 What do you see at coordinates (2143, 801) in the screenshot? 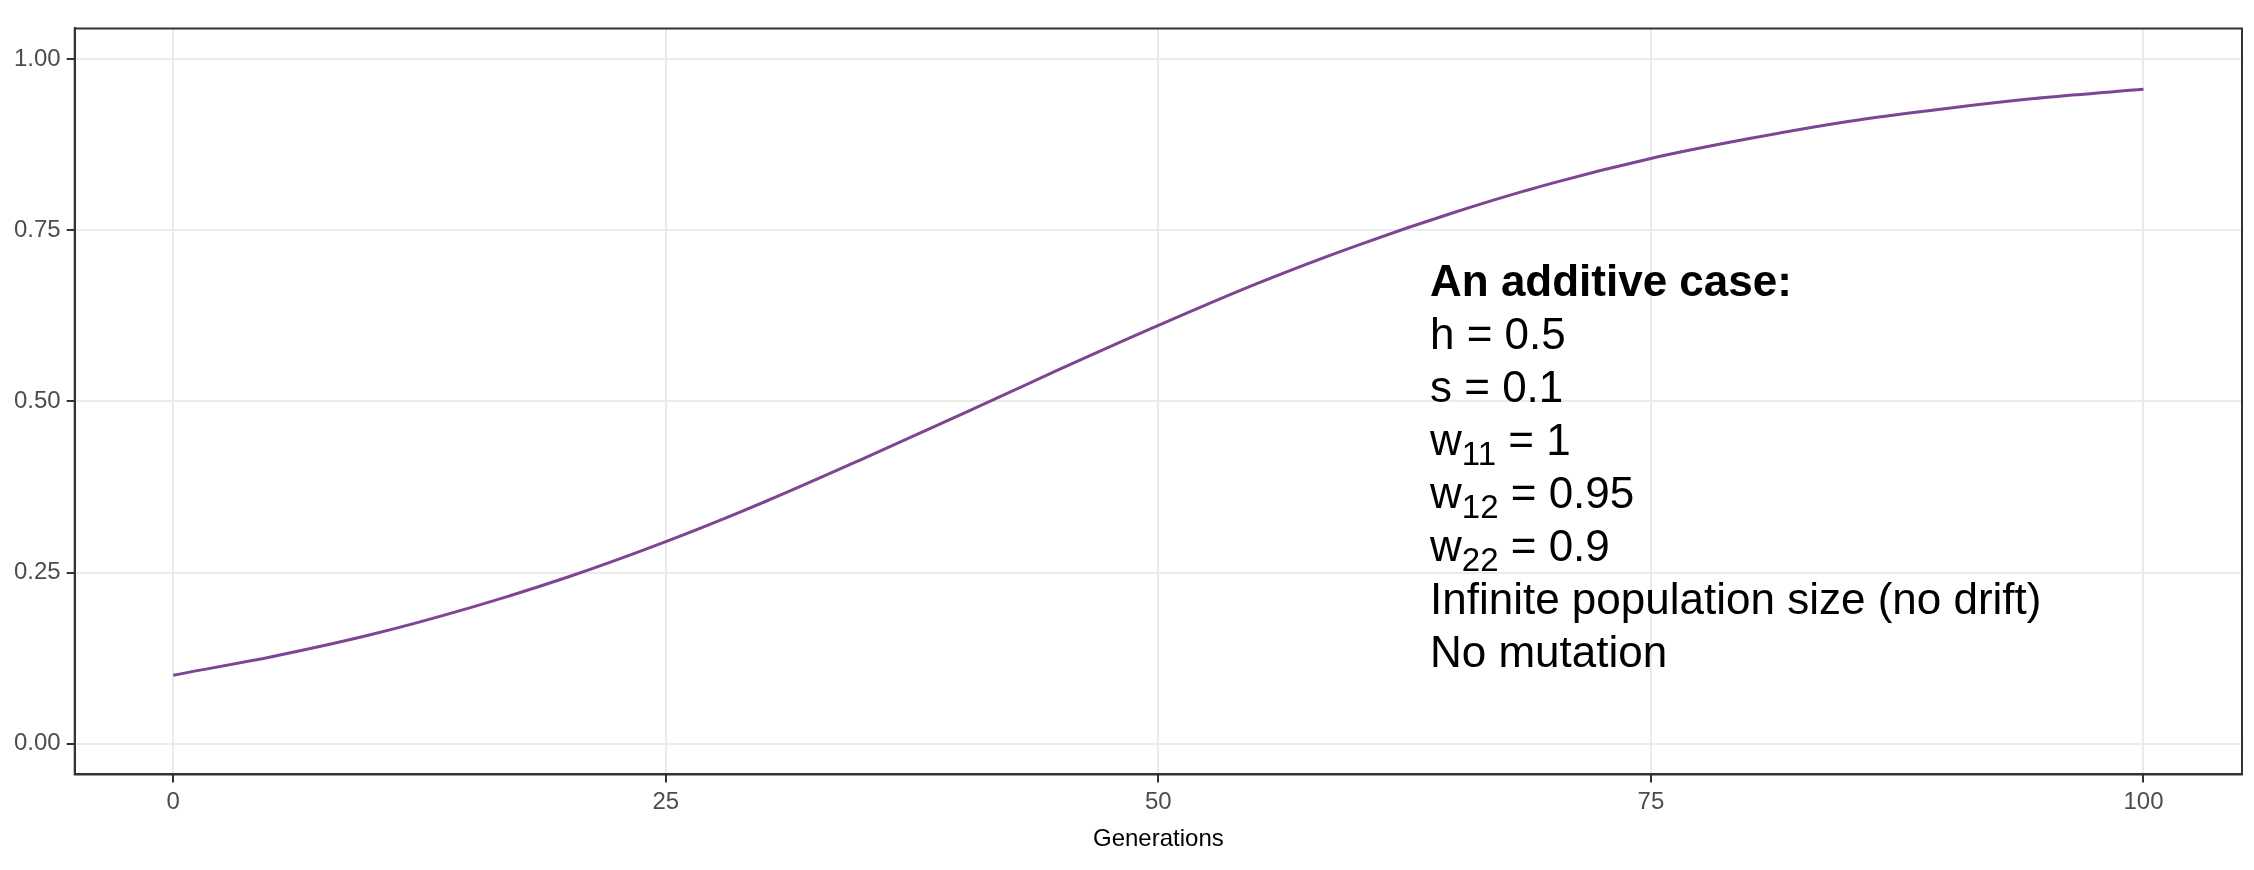
I see `x-tick-label: 100` at bounding box center [2143, 801].